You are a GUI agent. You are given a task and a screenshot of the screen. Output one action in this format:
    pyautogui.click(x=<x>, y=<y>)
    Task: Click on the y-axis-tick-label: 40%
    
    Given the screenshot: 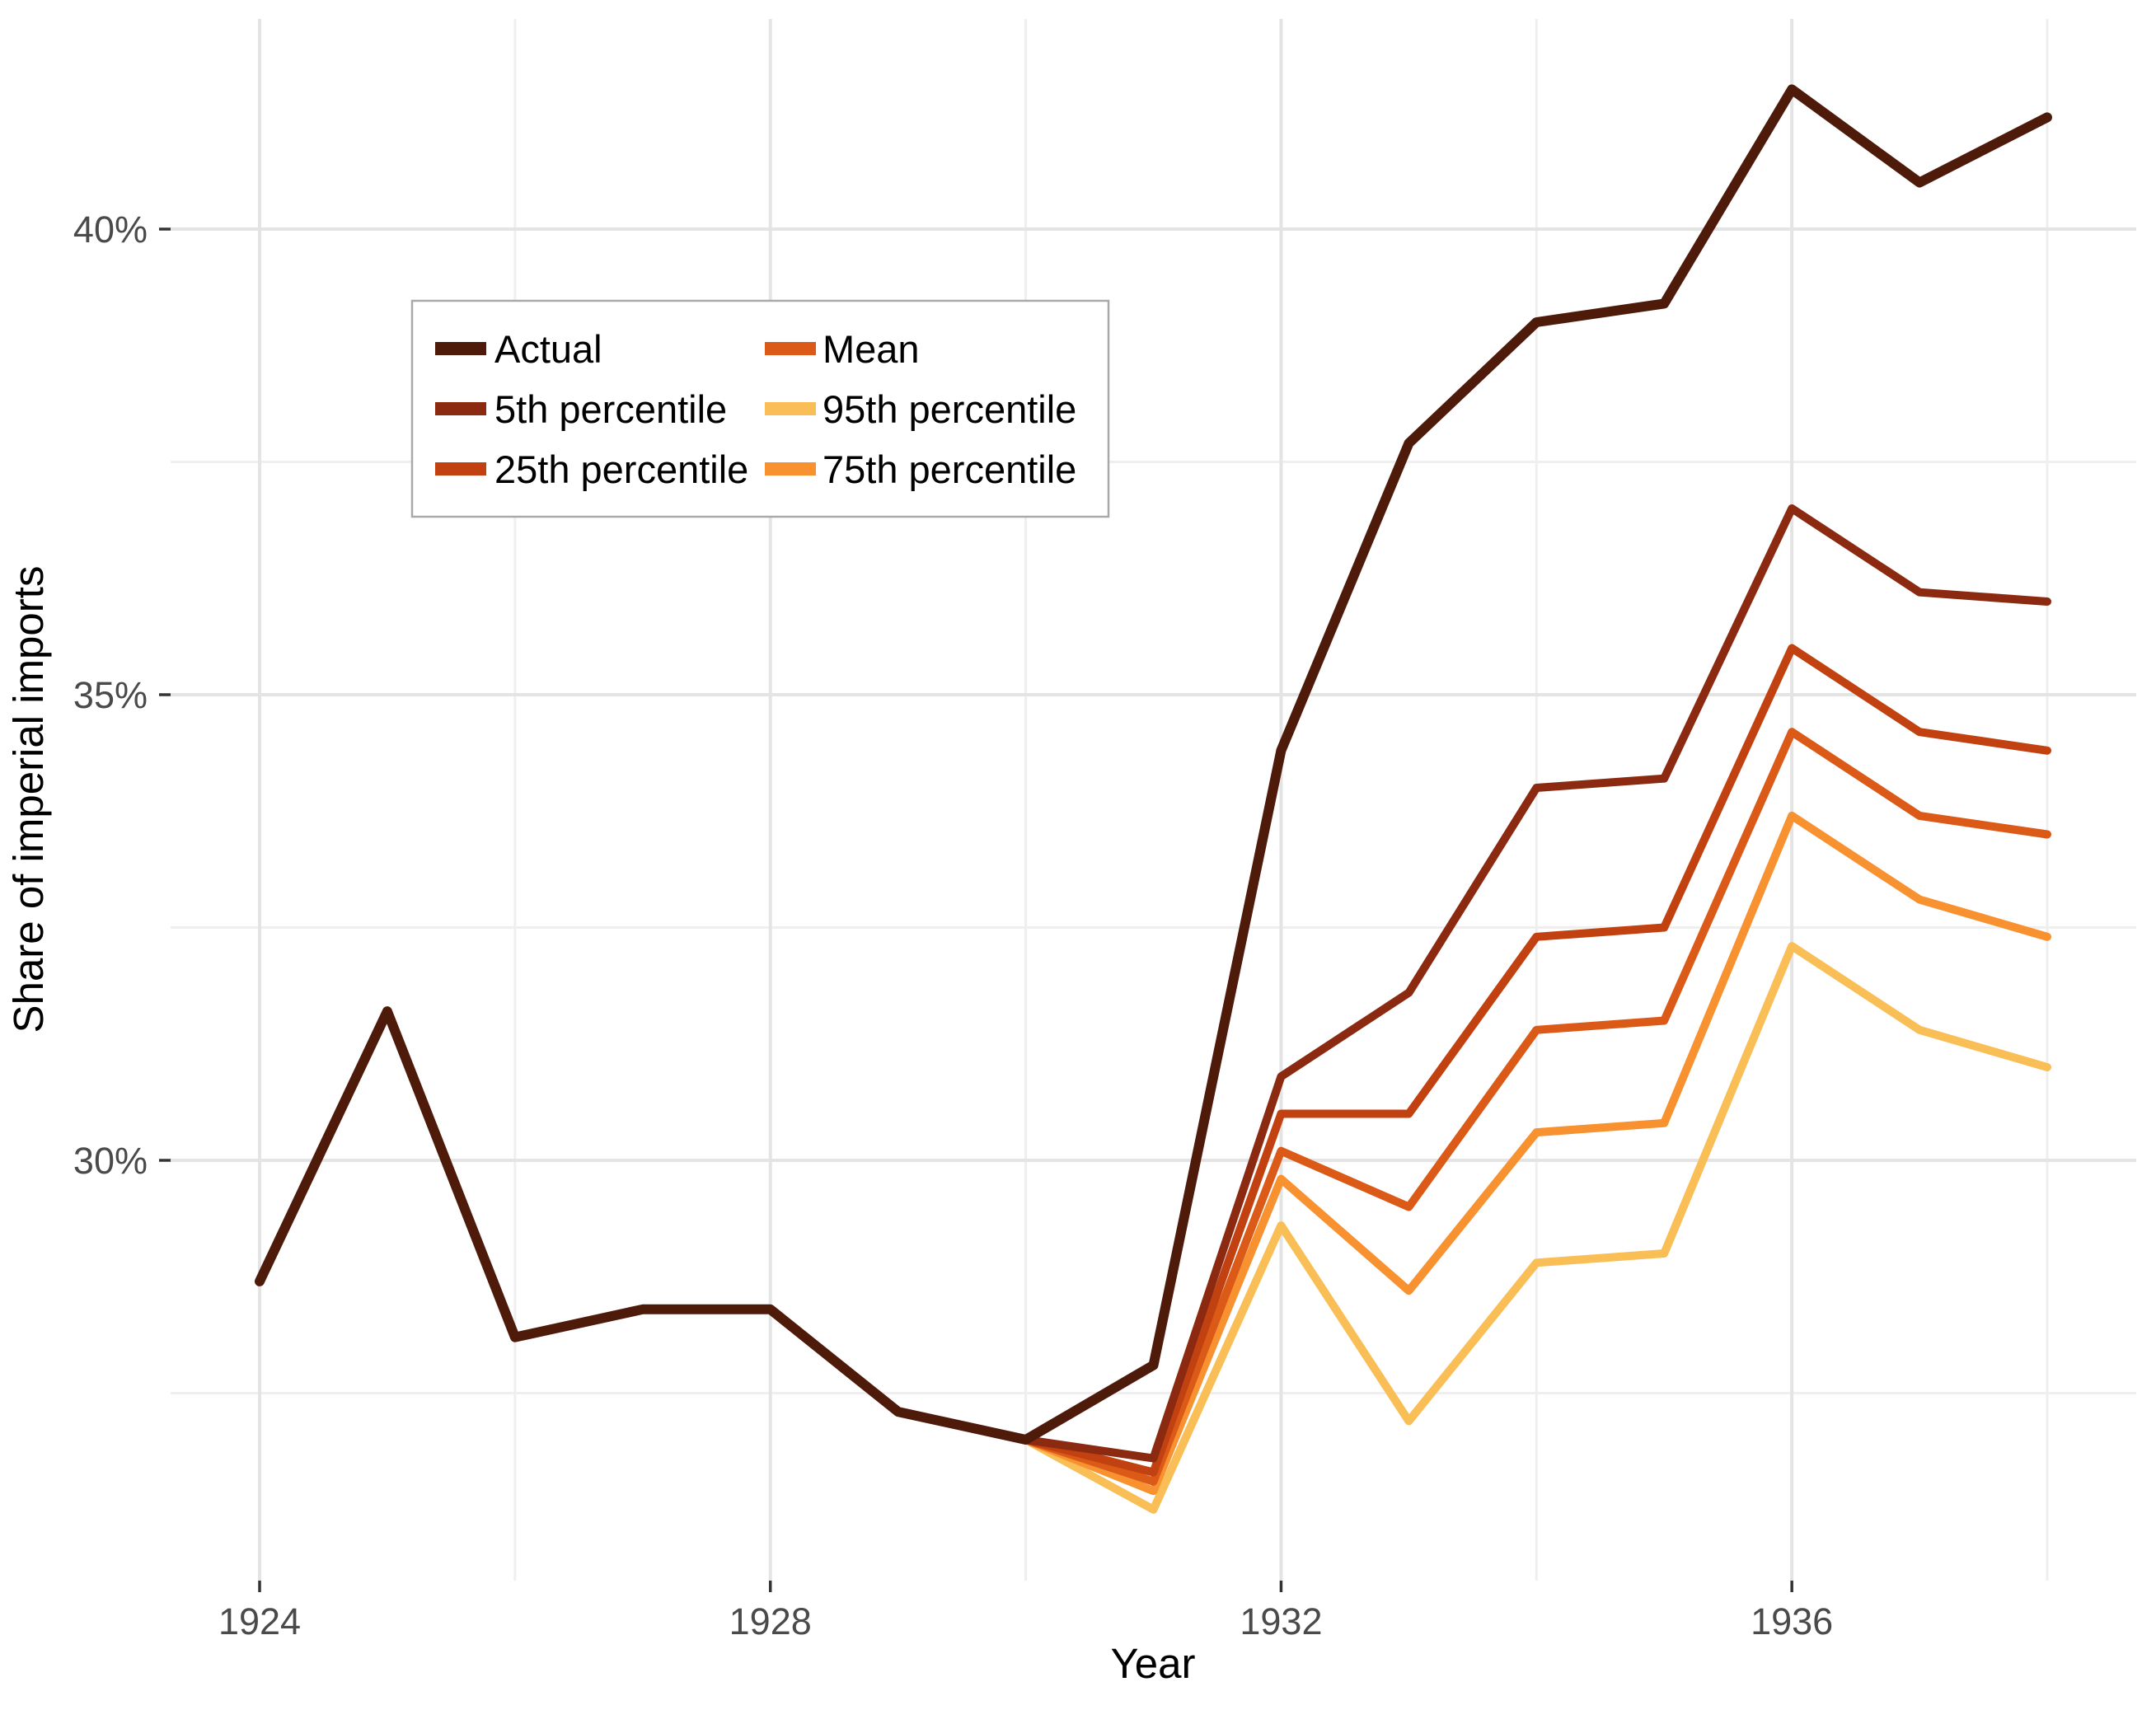 What is the action you would take?
    pyautogui.click(x=110, y=230)
    